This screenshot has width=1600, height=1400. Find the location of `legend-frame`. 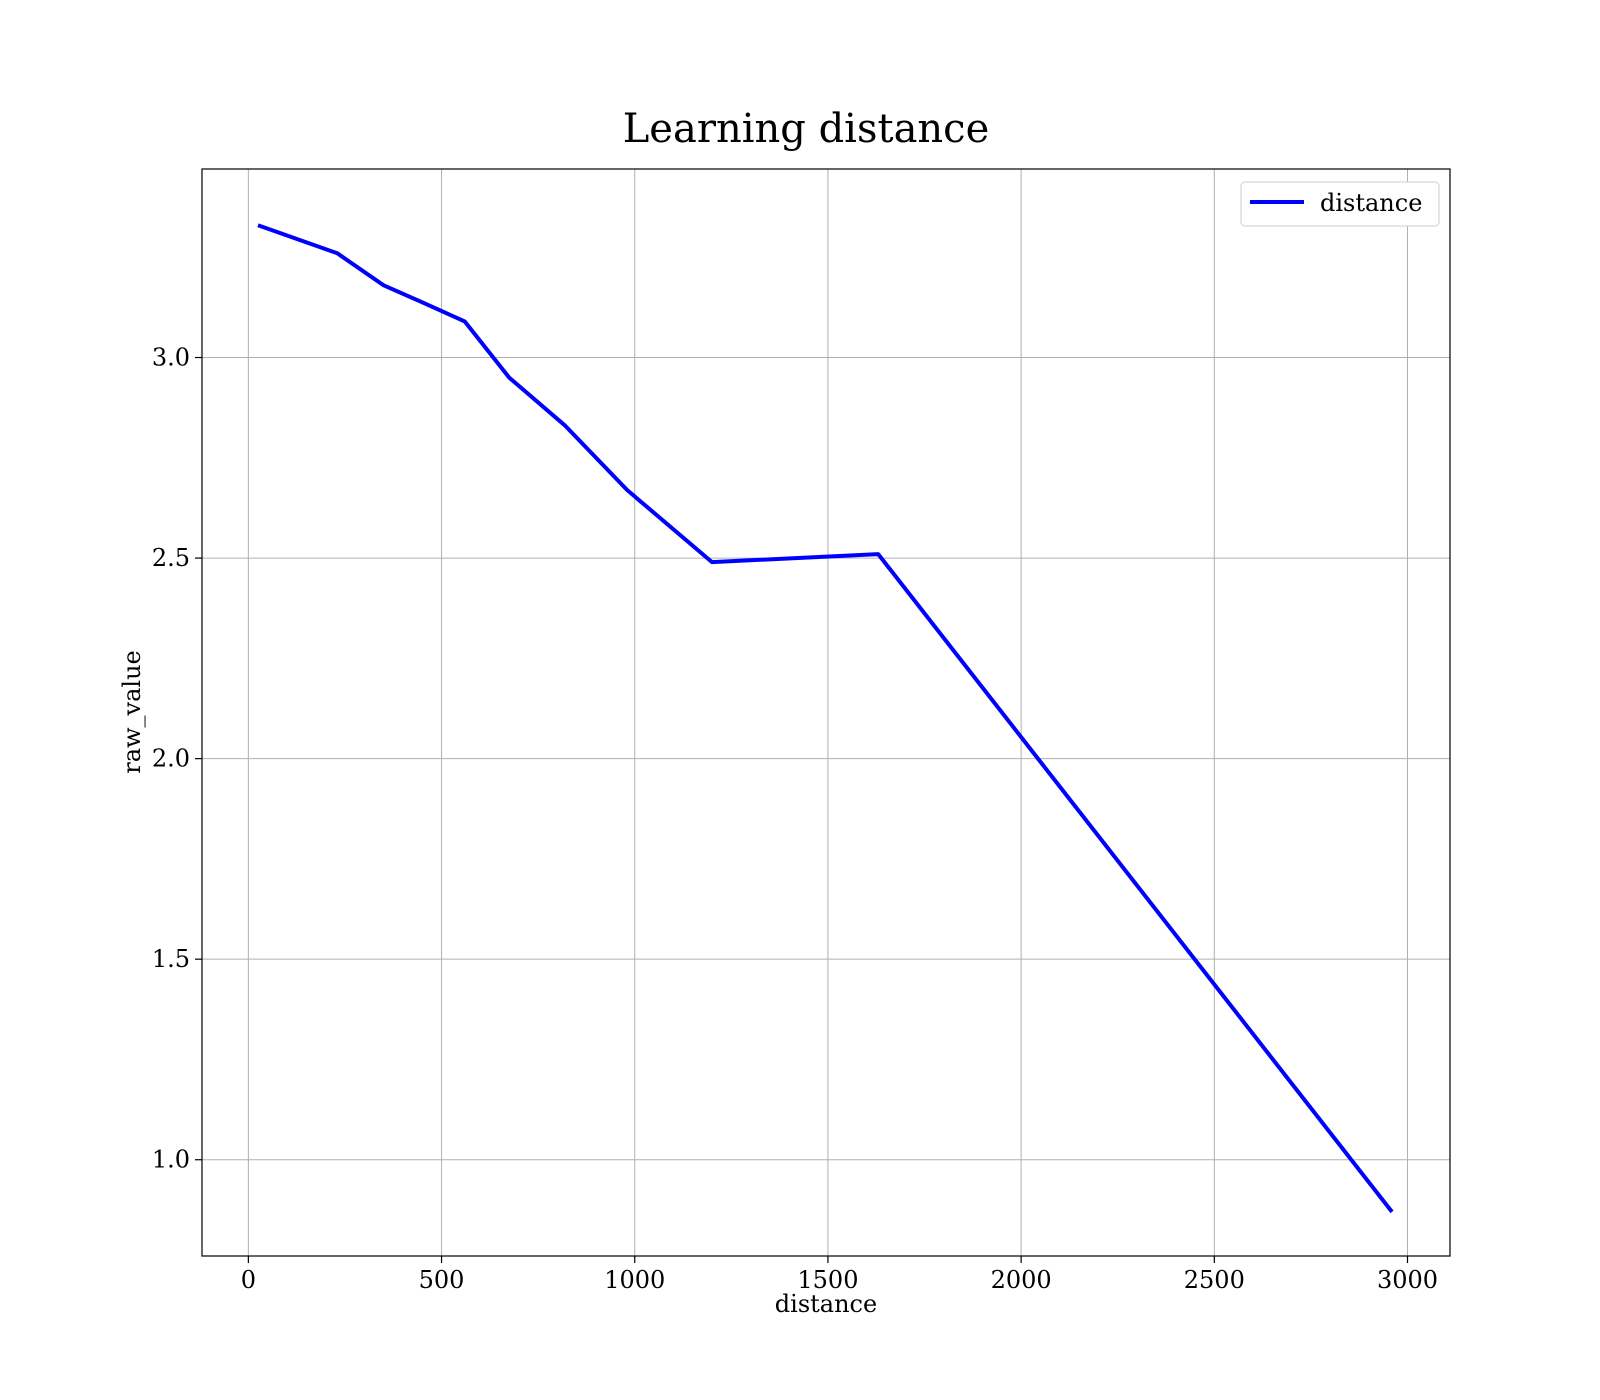

legend-frame is located at coordinates (1340, 204).